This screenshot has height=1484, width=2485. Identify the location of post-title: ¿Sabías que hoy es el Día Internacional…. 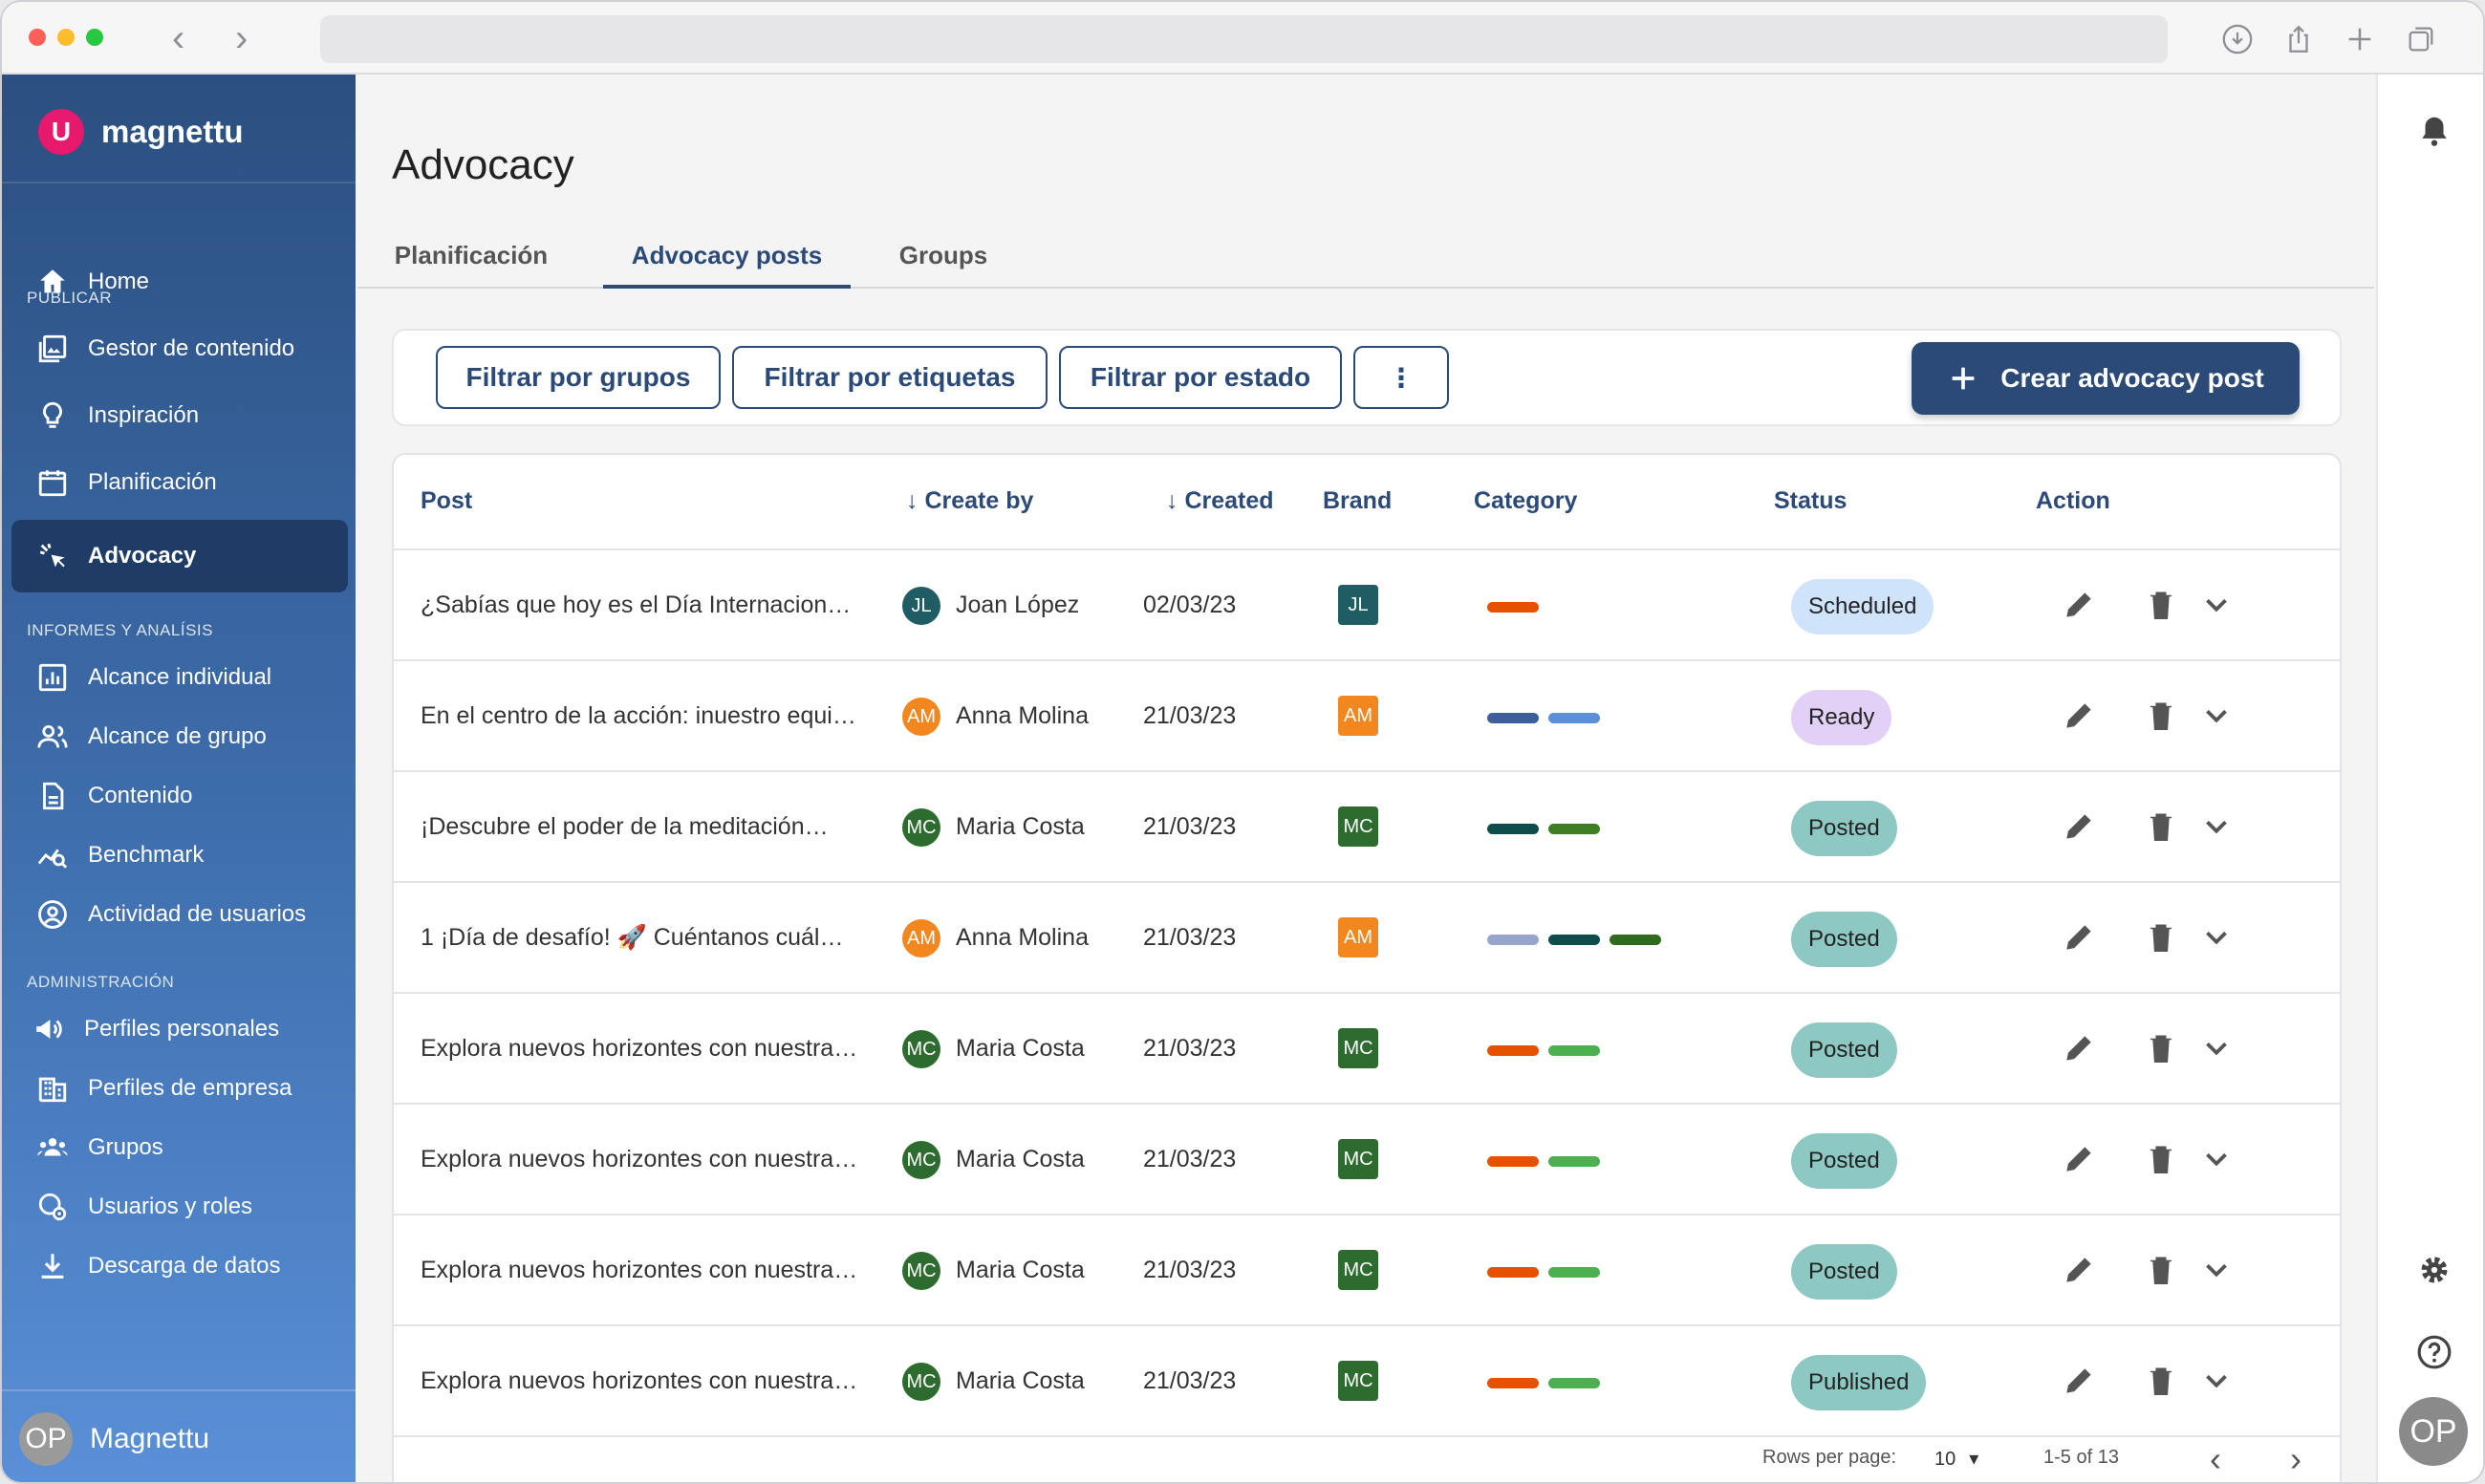
(640, 604).